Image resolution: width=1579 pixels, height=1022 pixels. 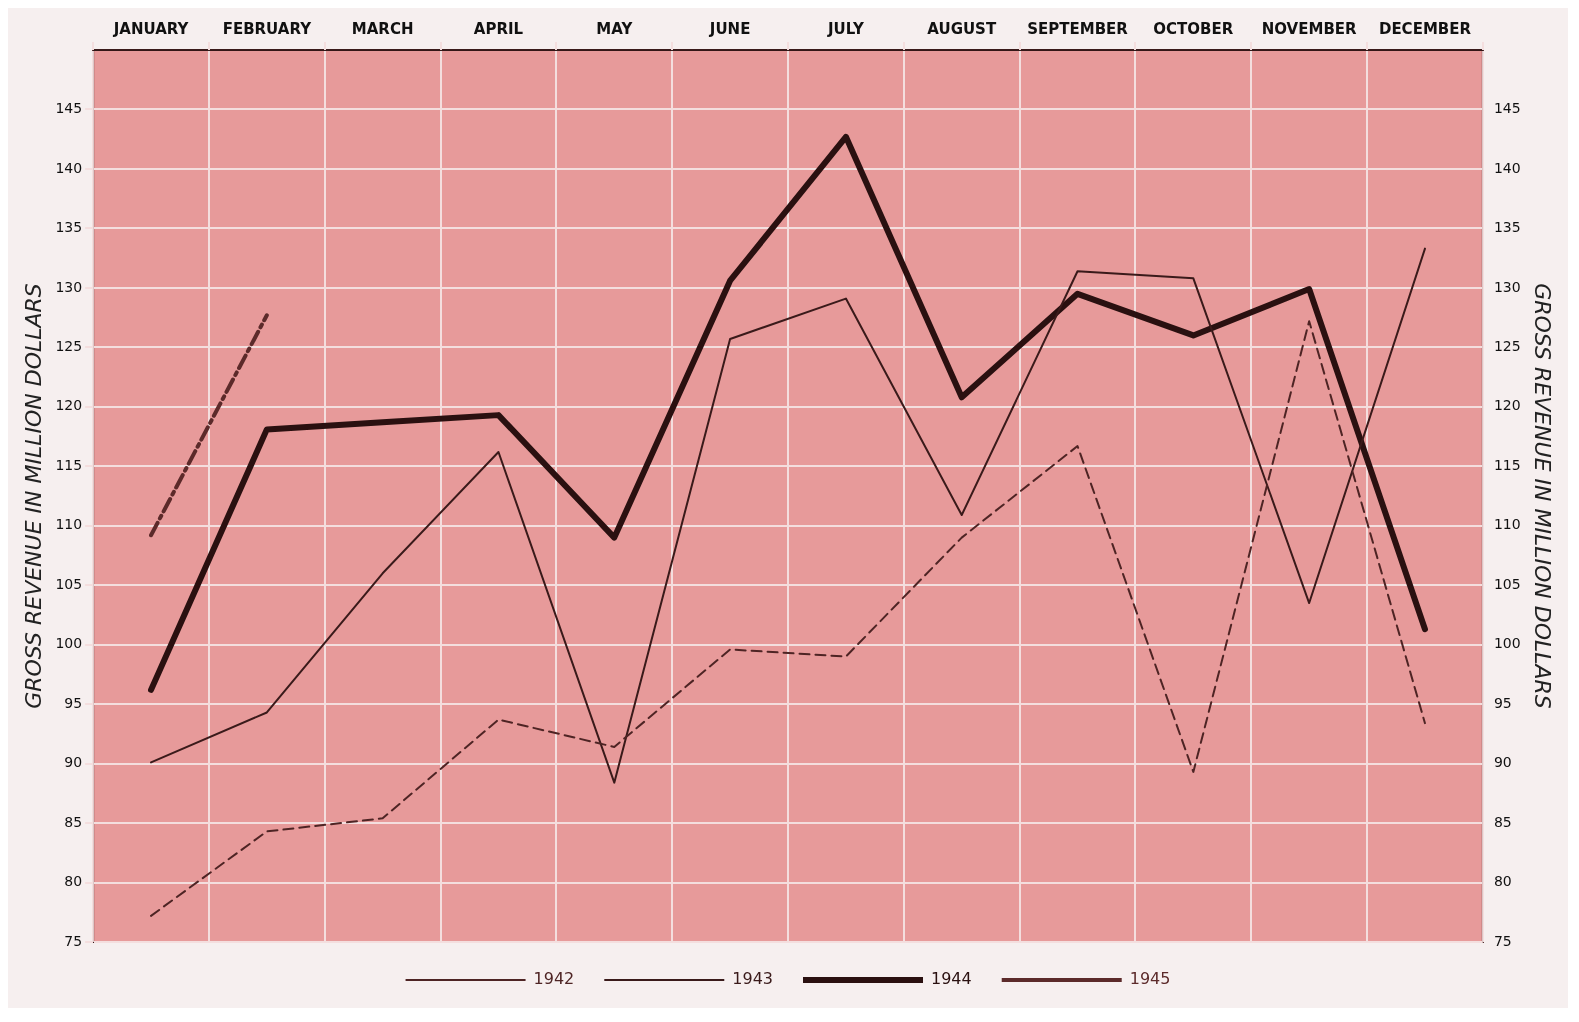 What do you see at coordinates (1507, 108) in the screenshot?
I see `y2-tick-label: 145` at bounding box center [1507, 108].